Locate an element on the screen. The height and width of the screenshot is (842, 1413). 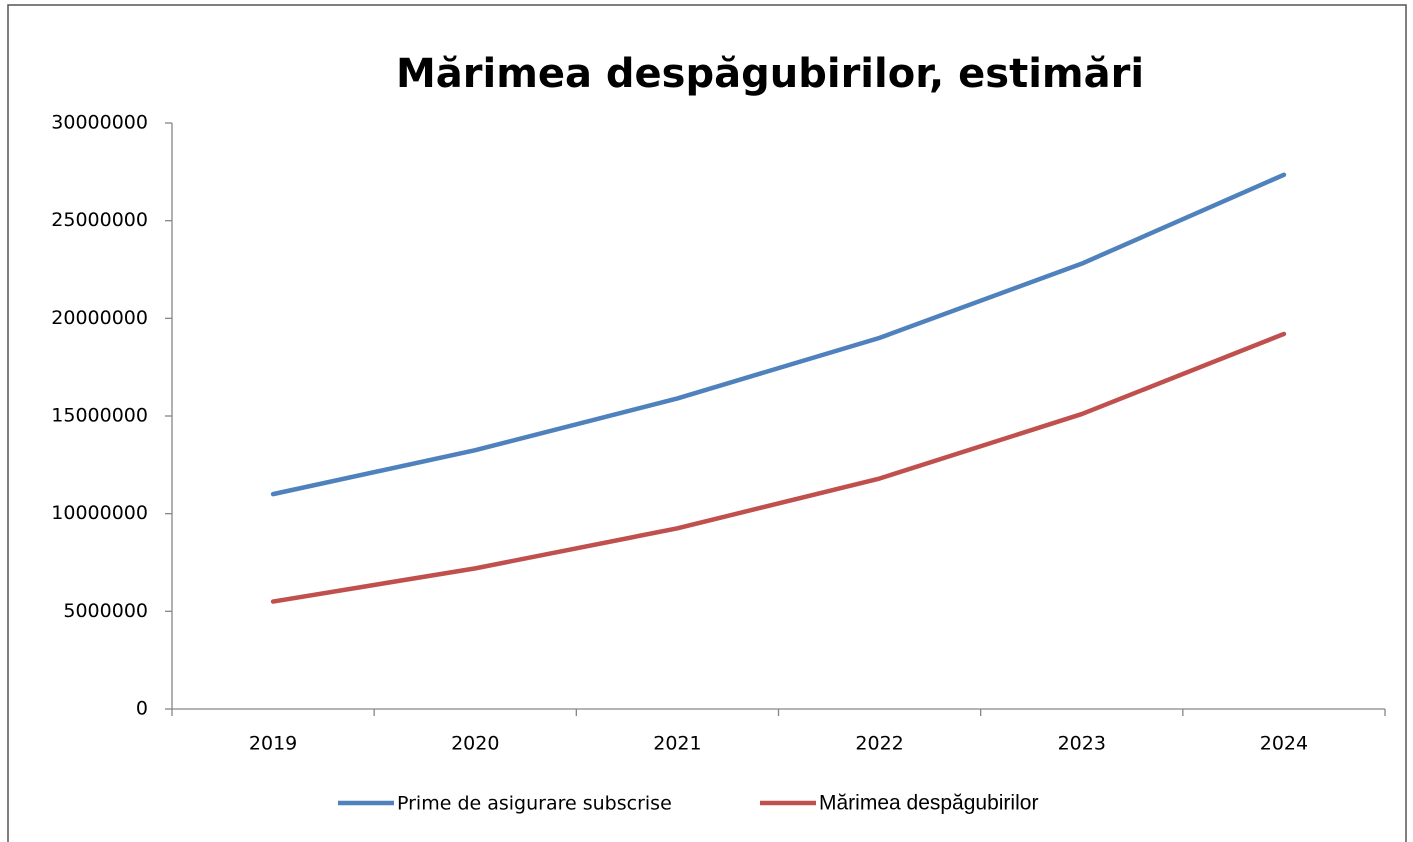
y-tick-label: 30000000 is located at coordinates (99, 123).